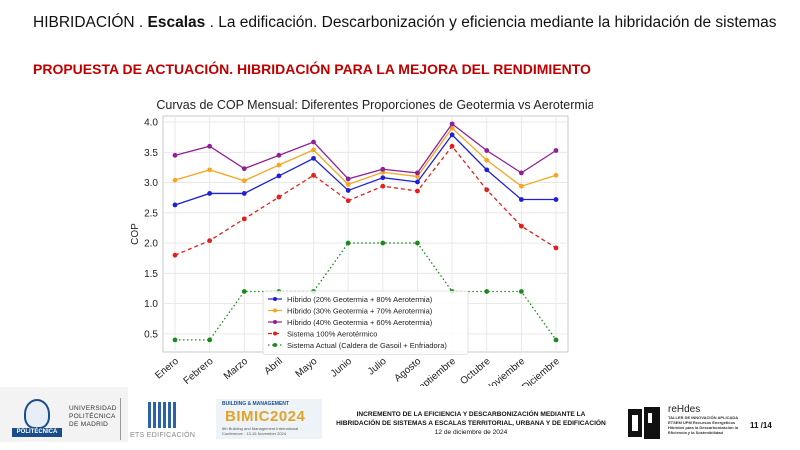 This screenshot has height=450, width=800. I want to click on bimic-logo, so click(269, 419).